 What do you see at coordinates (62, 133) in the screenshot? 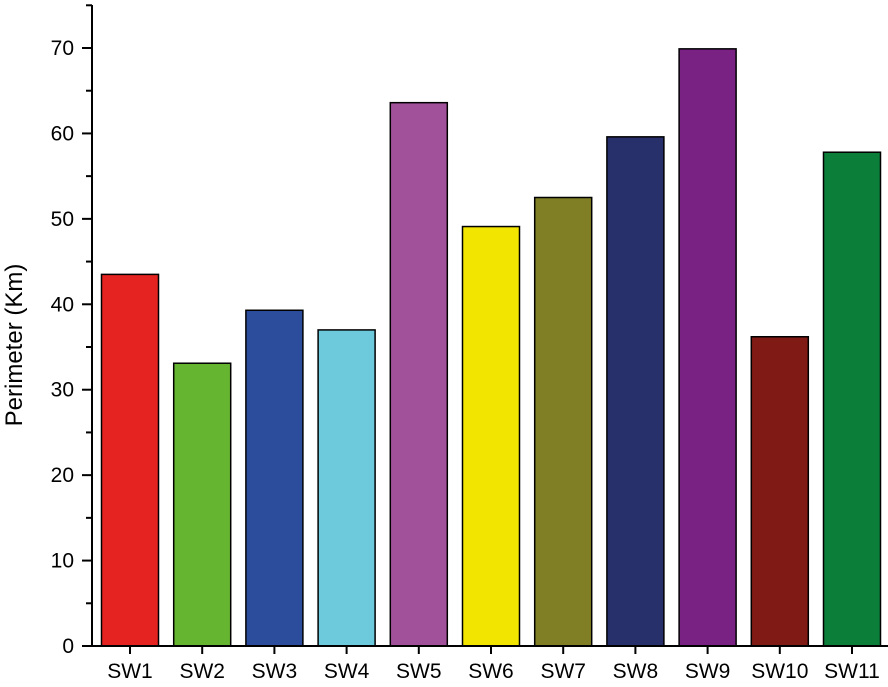
I see `y-tick-label: 60` at bounding box center [62, 133].